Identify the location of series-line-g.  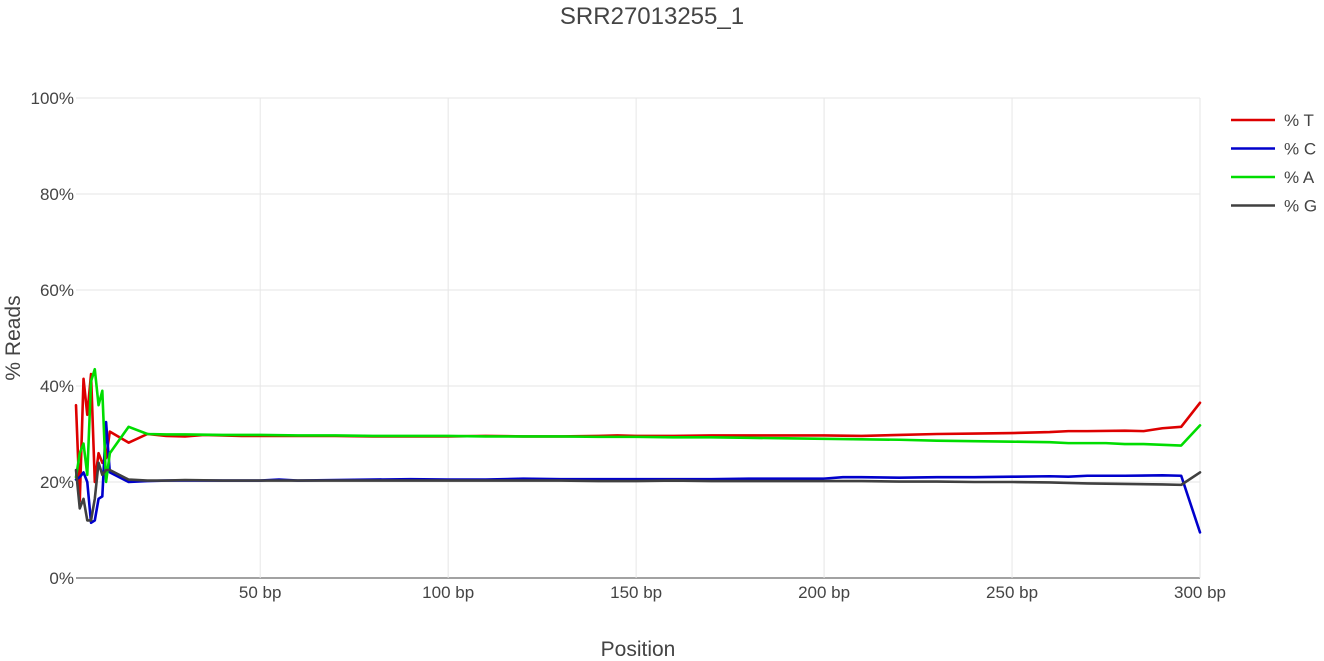
(638, 491).